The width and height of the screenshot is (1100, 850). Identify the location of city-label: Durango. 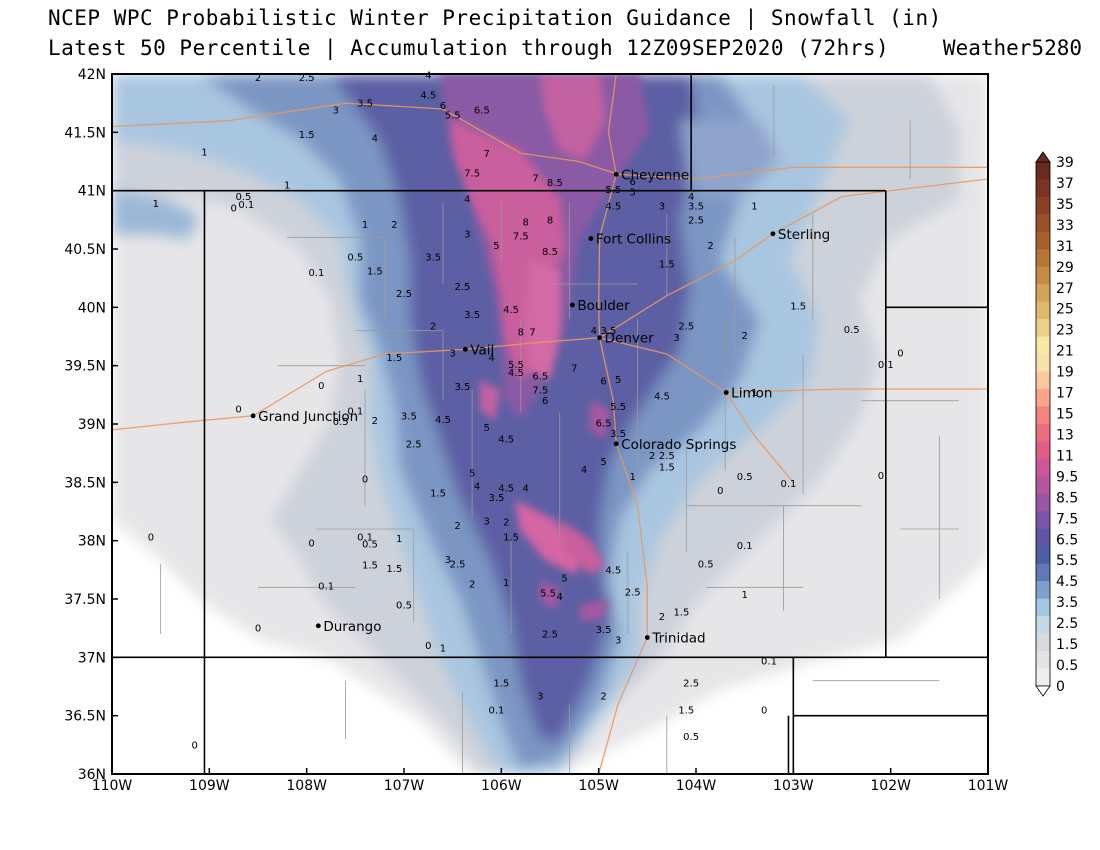
(352, 627).